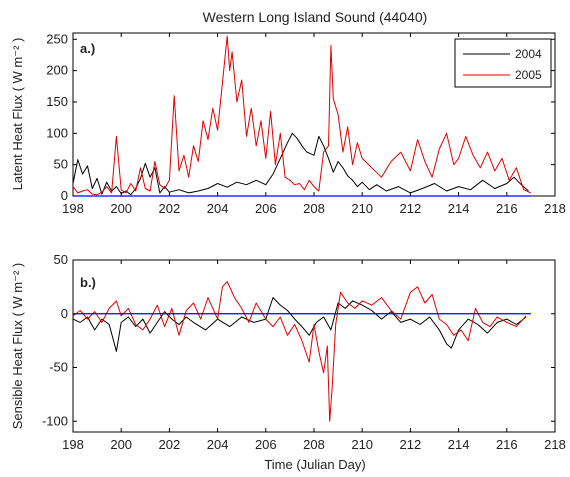  What do you see at coordinates (507, 208) in the screenshot?
I see `panel-a-xtick-label: 216` at bounding box center [507, 208].